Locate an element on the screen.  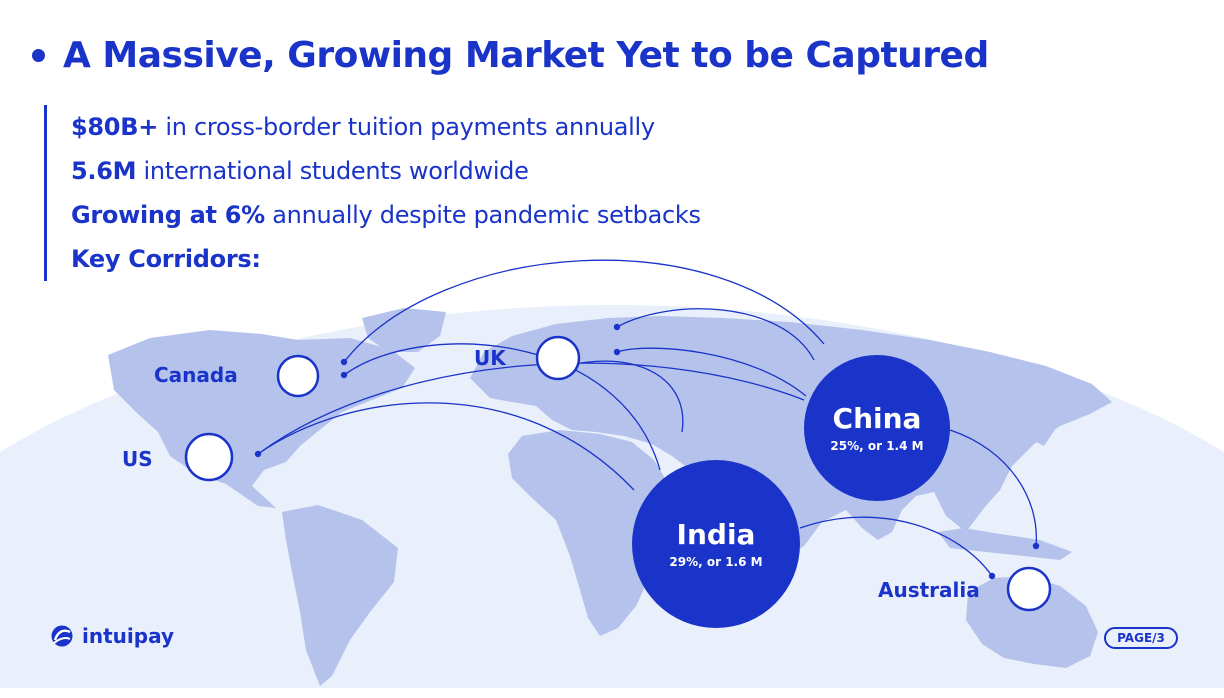
corridor-india-uk is located at coordinates (626, 396).